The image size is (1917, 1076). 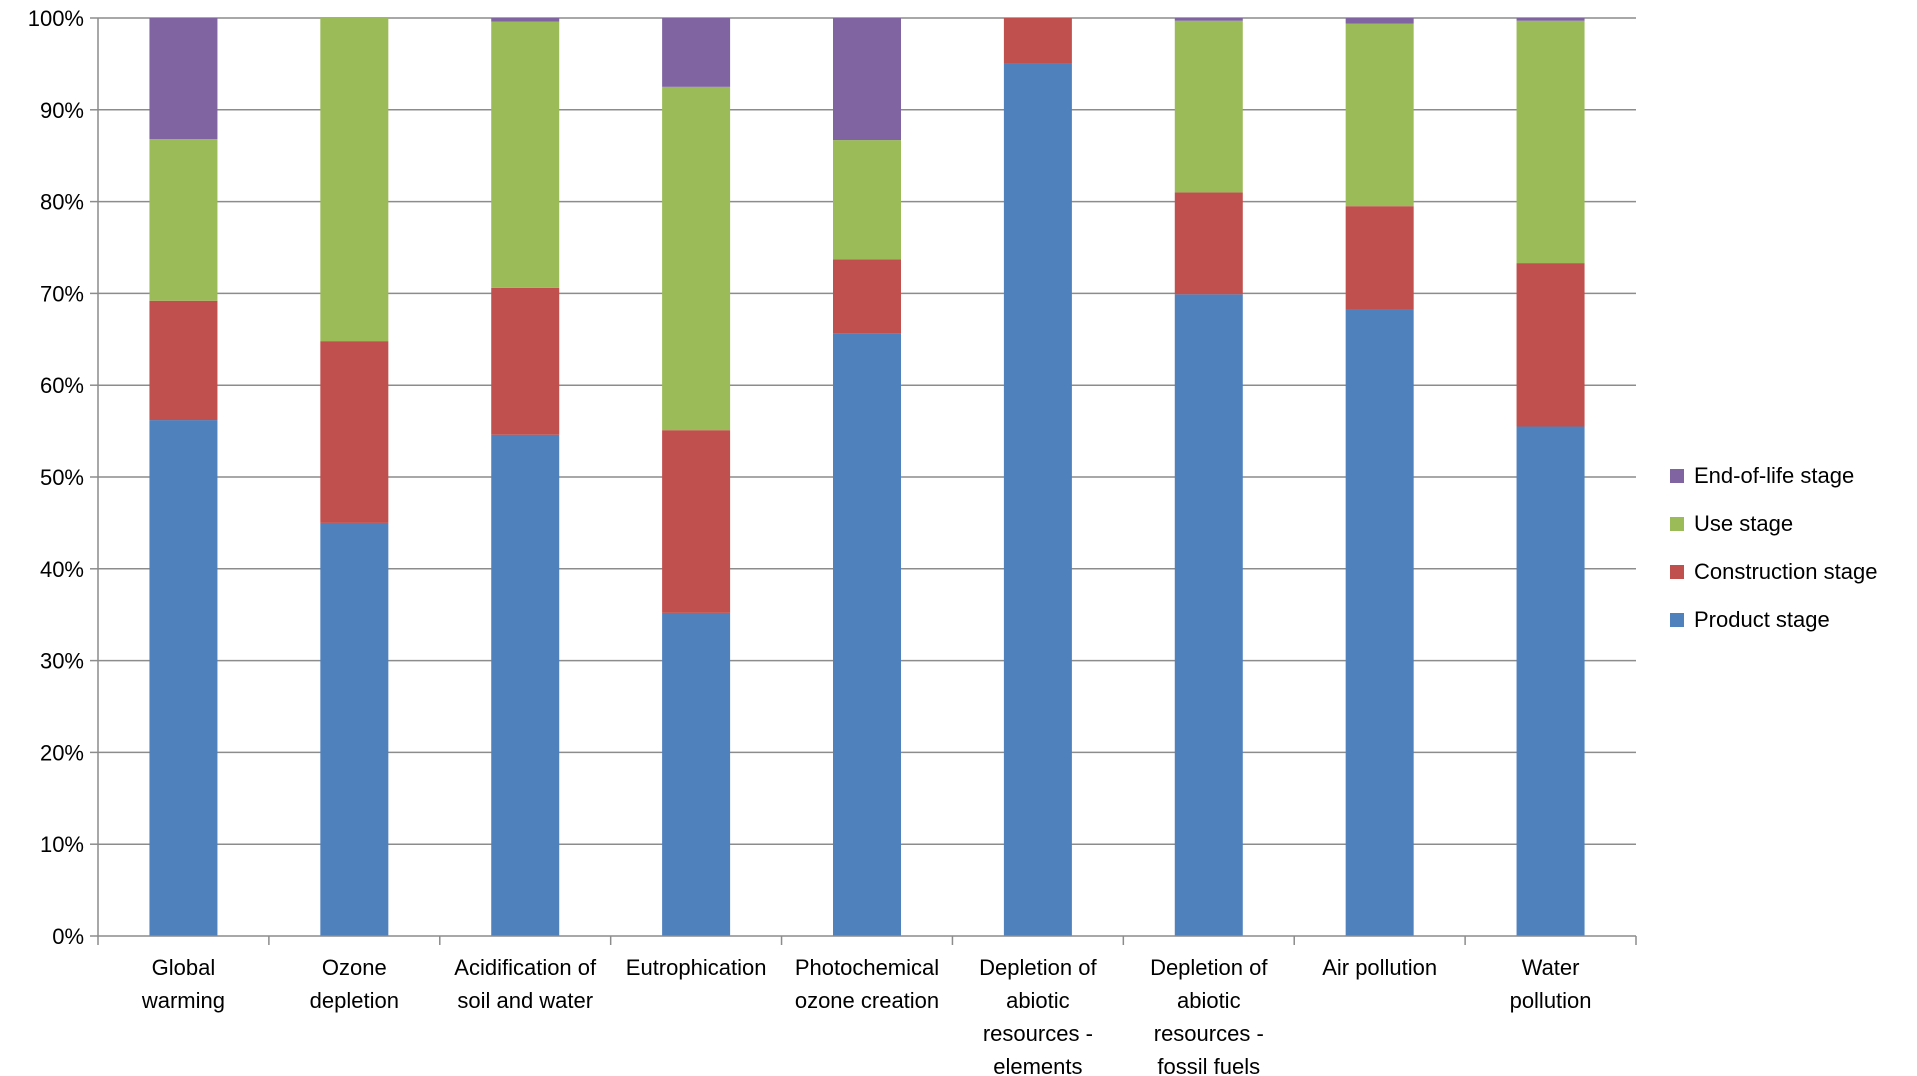 What do you see at coordinates (696, 967) in the screenshot?
I see `x-category-label: Eutrophication` at bounding box center [696, 967].